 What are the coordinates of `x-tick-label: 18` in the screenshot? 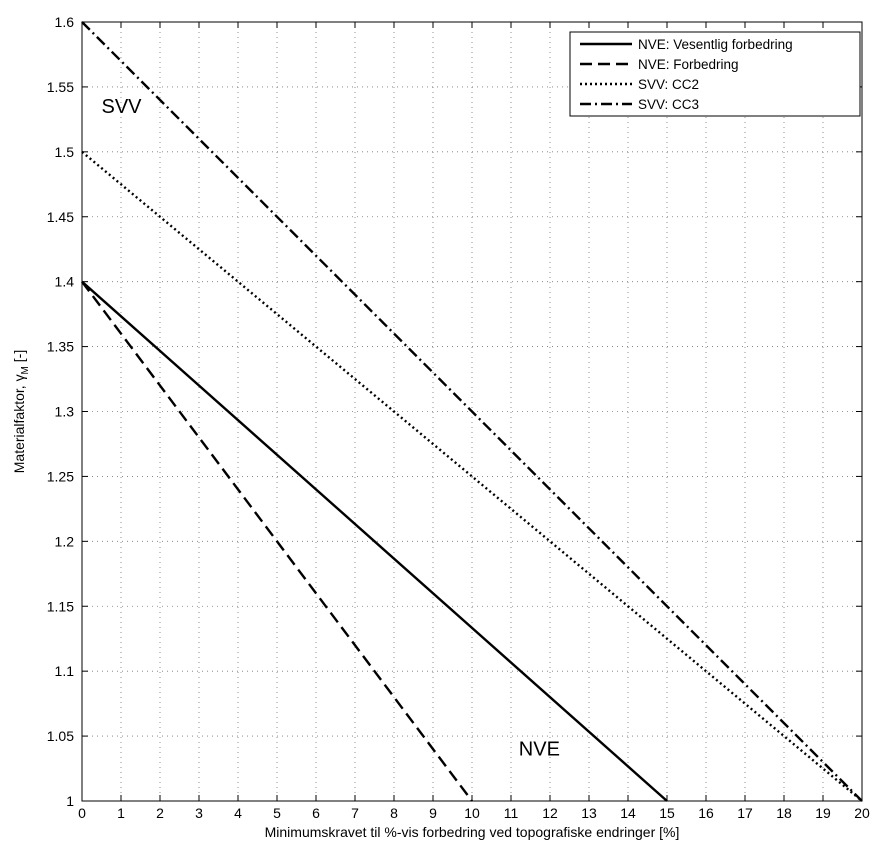 It's located at (784, 813).